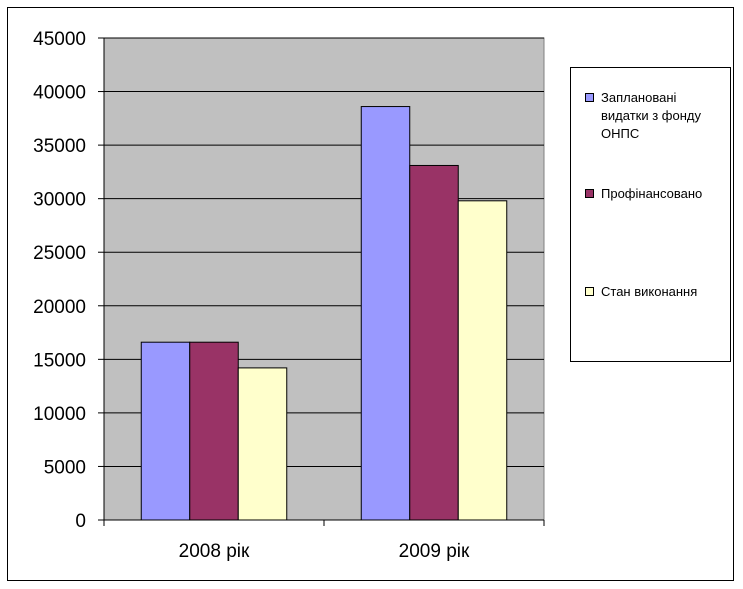  What do you see at coordinates (589, 193) in the screenshot?
I see `legend-swatch-financed` at bounding box center [589, 193].